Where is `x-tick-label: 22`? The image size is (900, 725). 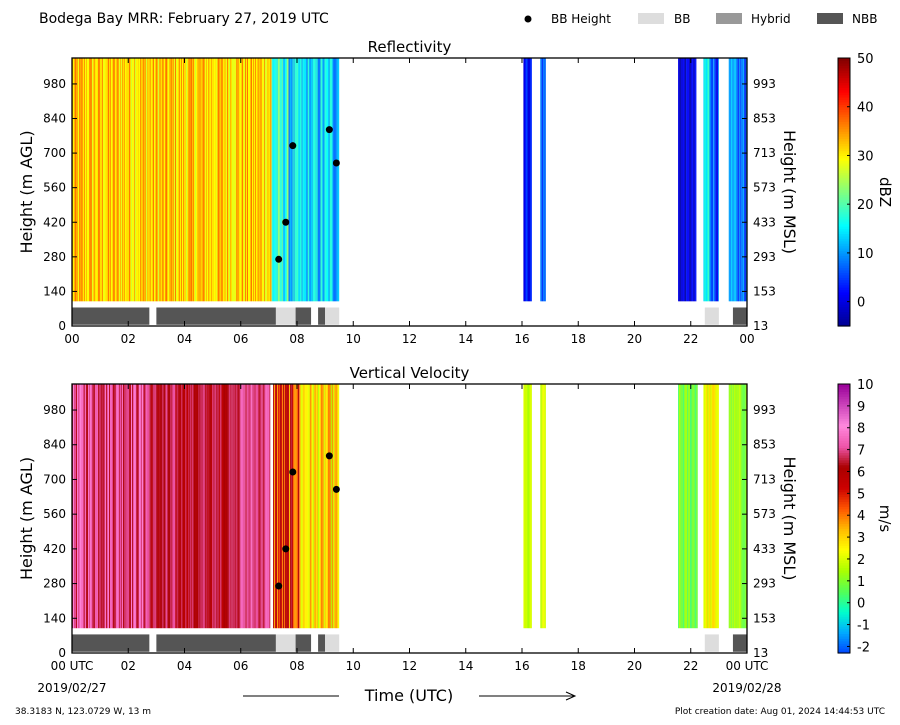
x-tick-label: 22 is located at coordinates (690, 666).